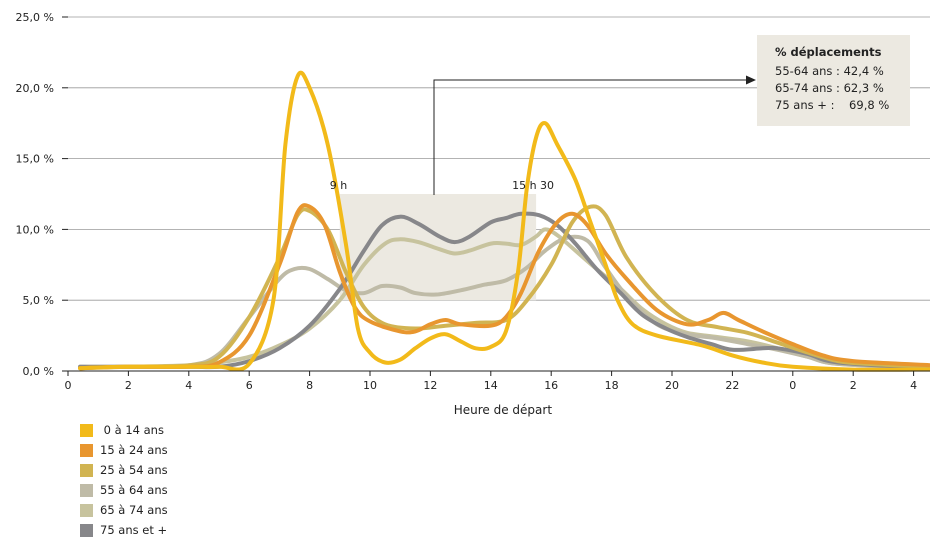  What do you see at coordinates (732, 385) in the screenshot?
I see `x-tick-label: 22` at bounding box center [732, 385].